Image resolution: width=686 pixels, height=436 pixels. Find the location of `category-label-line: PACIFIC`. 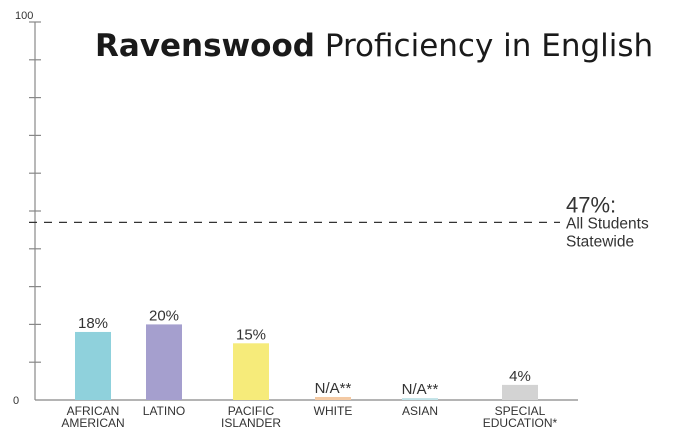

category-label-line: PACIFIC is located at coordinates (251, 411).